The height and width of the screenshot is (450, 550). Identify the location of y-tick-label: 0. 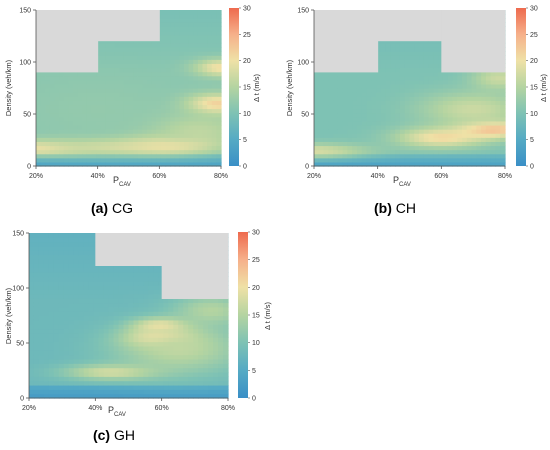
(29, 167).